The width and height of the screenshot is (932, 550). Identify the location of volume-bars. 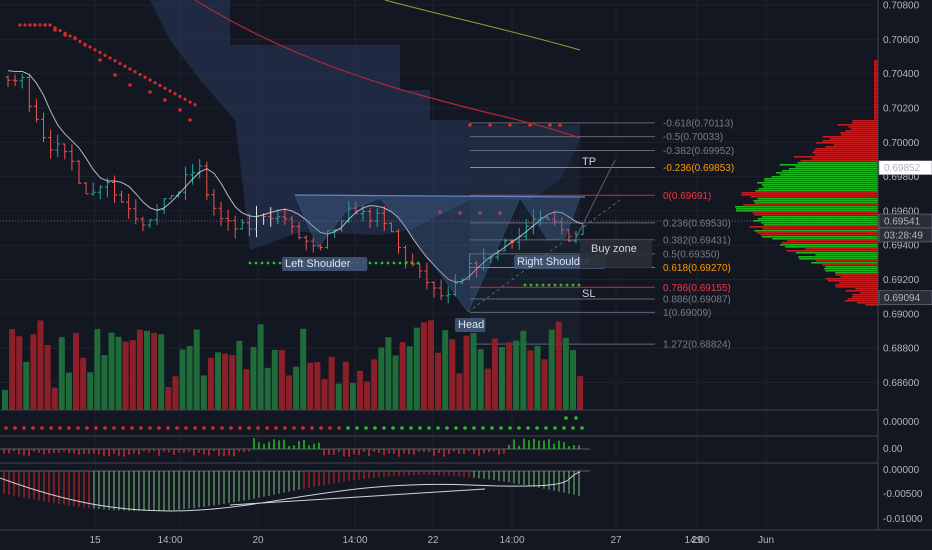
(293, 365).